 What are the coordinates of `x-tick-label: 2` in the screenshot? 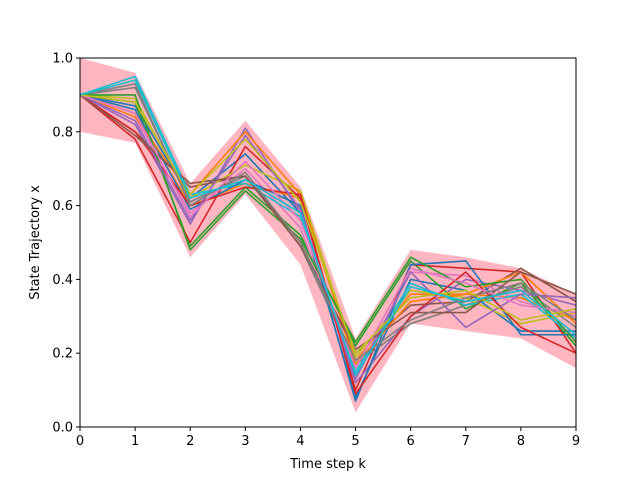 It's located at (190, 441).